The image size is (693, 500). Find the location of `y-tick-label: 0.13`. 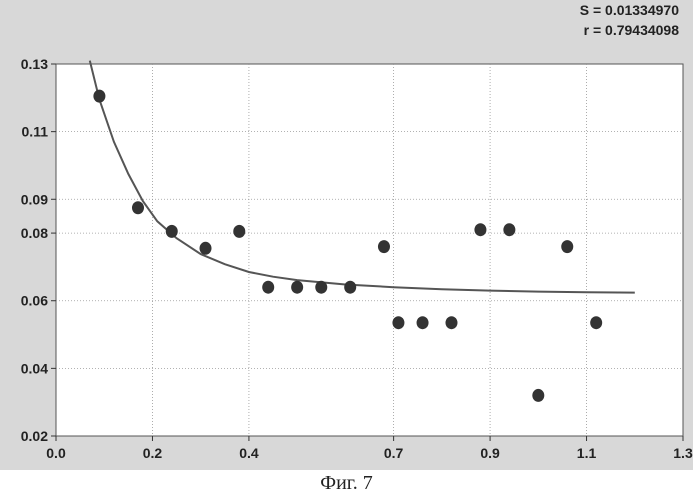

y-tick-label: 0.13 is located at coordinates (34, 64).